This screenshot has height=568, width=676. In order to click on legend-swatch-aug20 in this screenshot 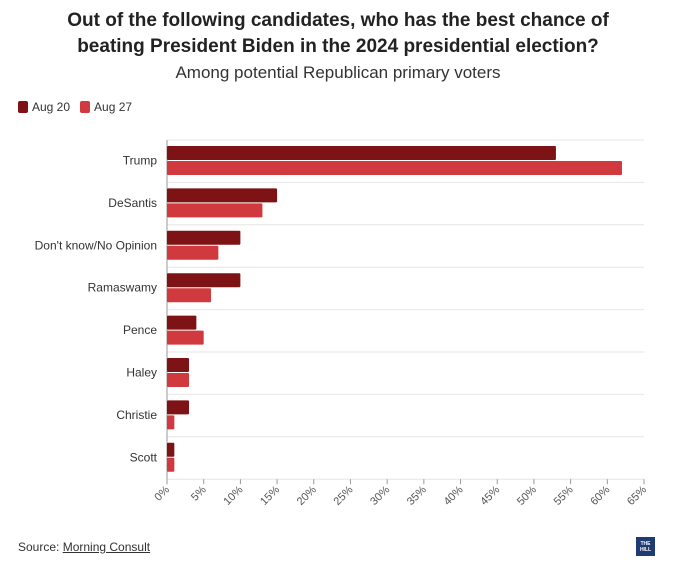, I will do `click(23, 107)`.